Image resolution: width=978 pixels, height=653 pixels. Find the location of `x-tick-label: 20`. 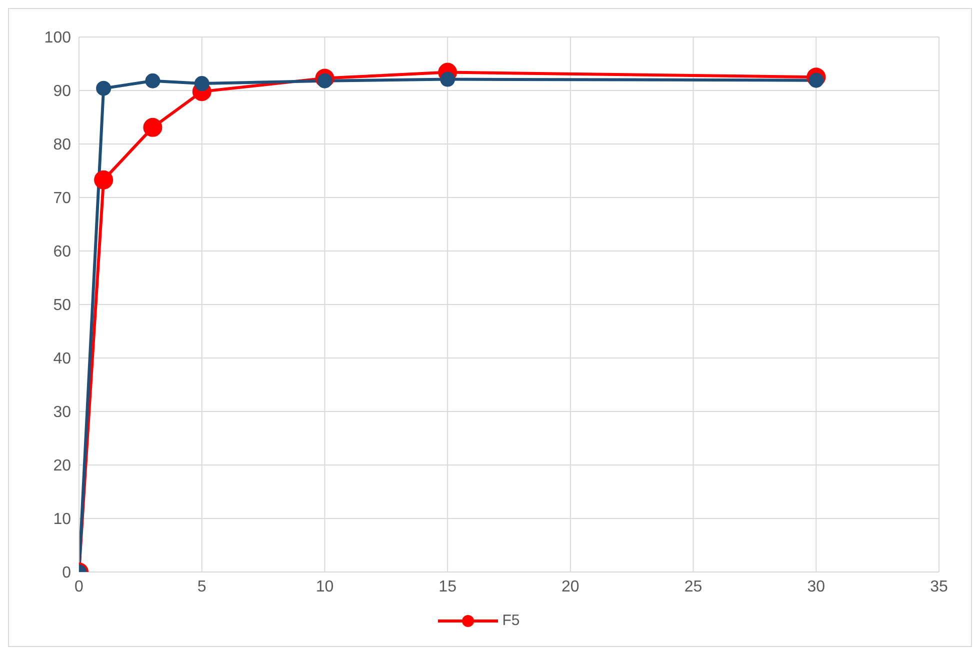

x-tick-label: 20 is located at coordinates (571, 587).